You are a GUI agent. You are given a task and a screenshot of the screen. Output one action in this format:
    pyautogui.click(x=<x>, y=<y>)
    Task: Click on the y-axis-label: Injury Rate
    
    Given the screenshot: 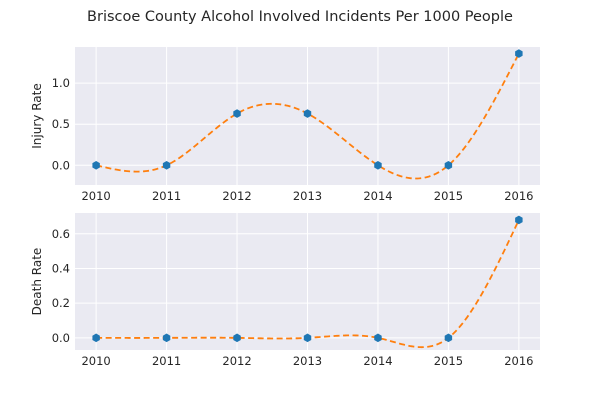 What is the action you would take?
    pyautogui.click(x=37, y=115)
    